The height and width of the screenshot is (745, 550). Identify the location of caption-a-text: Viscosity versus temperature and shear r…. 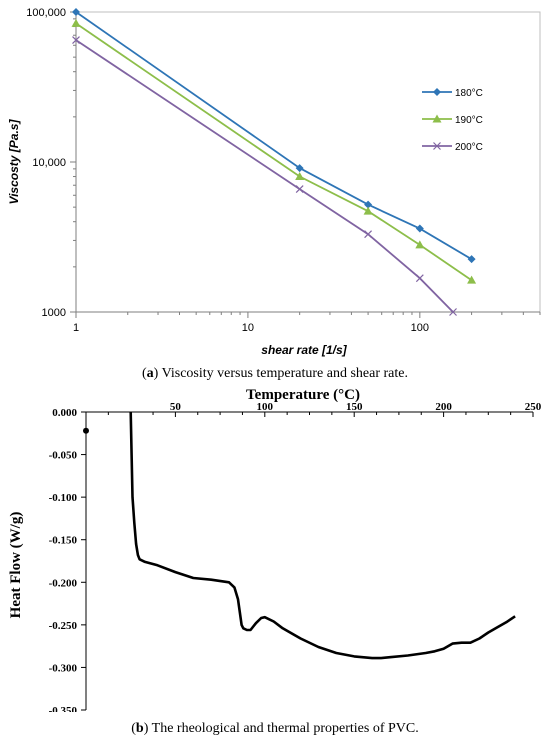
(283, 373).